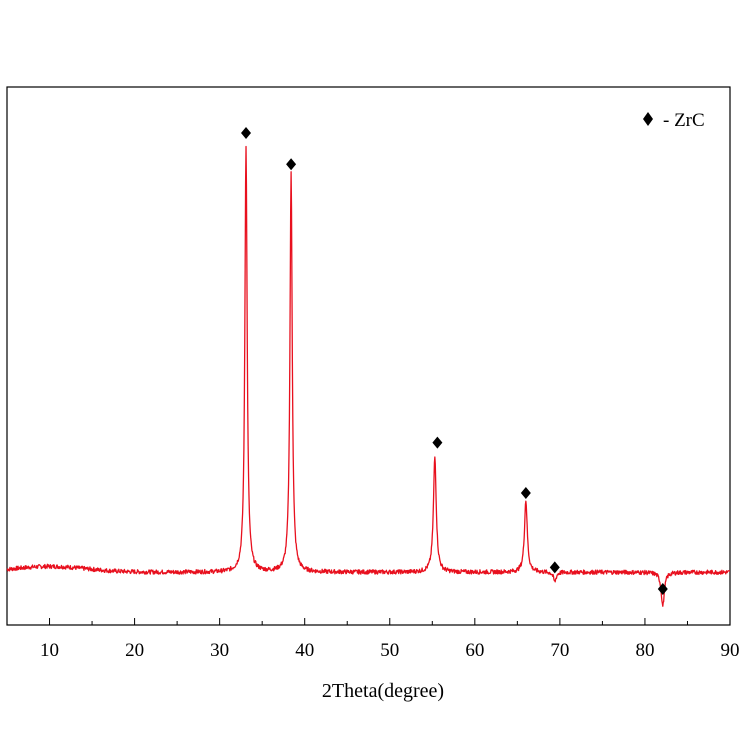  I want to click on x-tick-label: 60, so click(474, 650).